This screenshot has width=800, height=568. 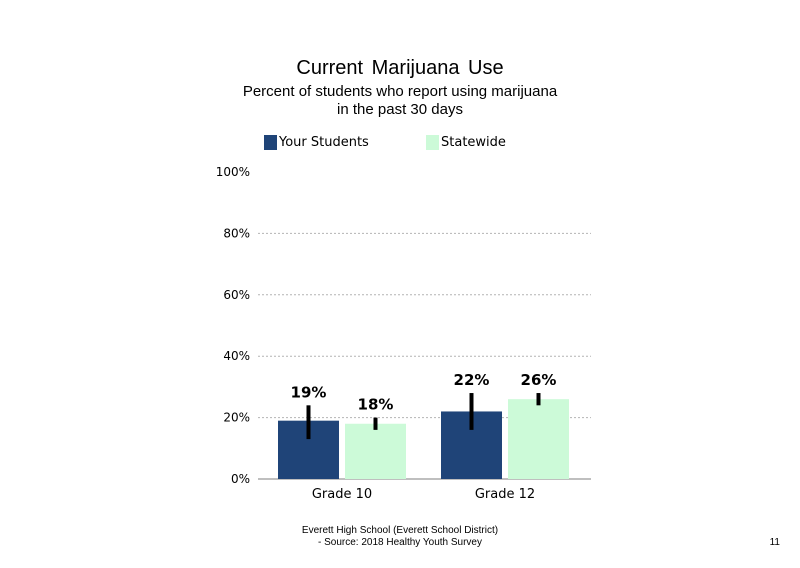 I want to click on x-tick-label-grade-10: Grade 10, so click(x=342, y=494).